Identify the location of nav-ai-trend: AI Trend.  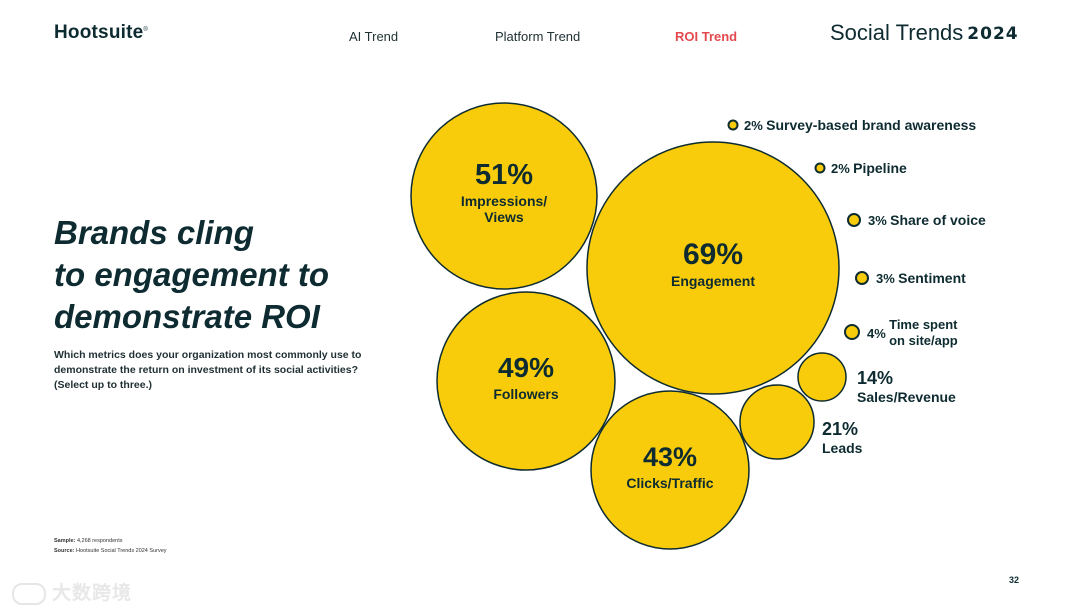
(374, 36).